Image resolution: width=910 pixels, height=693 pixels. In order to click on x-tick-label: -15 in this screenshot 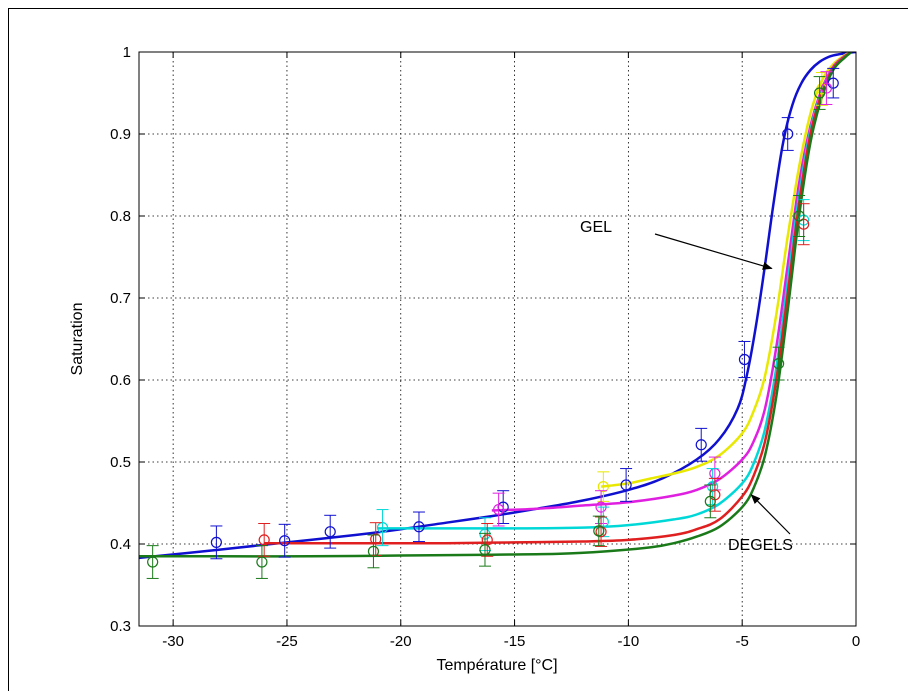, I will do `click(515, 641)`.